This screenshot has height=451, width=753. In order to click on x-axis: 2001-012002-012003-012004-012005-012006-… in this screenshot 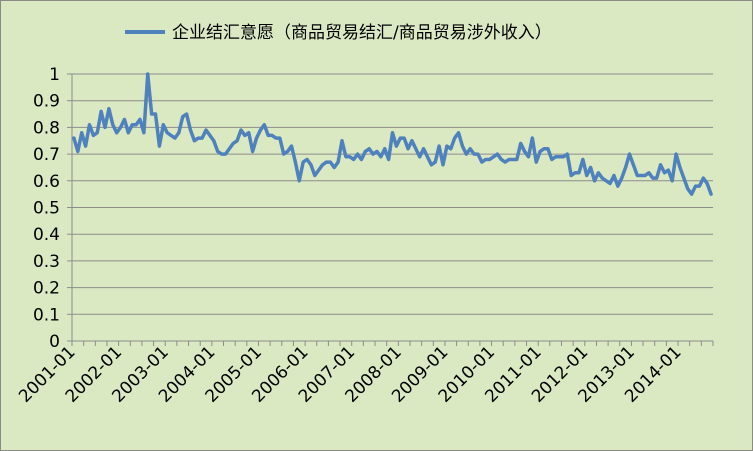, I will do `click(364, 373)`.